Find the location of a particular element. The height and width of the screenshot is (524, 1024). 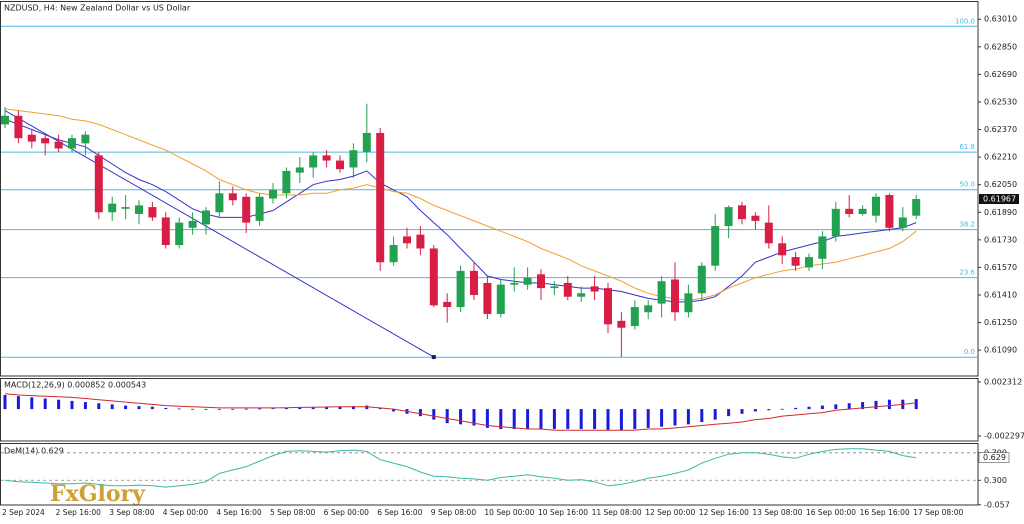

last-price: 0.61967 is located at coordinates (999, 198).